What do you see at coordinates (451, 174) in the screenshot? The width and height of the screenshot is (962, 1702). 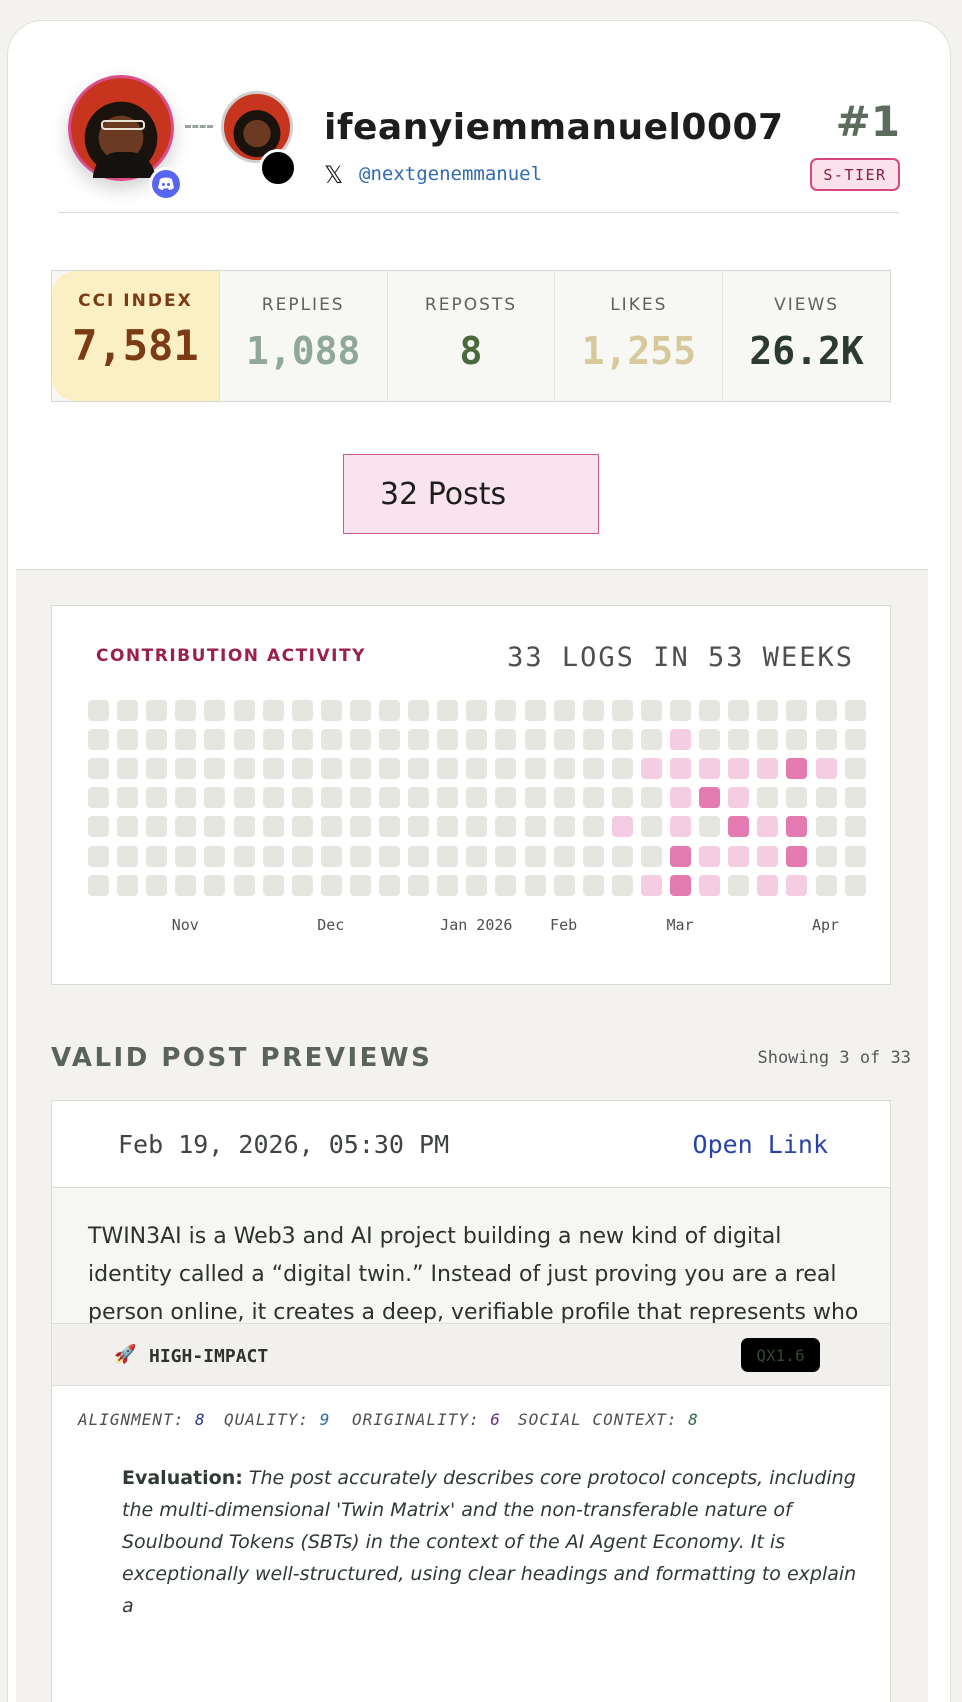 I see `x-handle-link: @nextgenemmanuel` at bounding box center [451, 174].